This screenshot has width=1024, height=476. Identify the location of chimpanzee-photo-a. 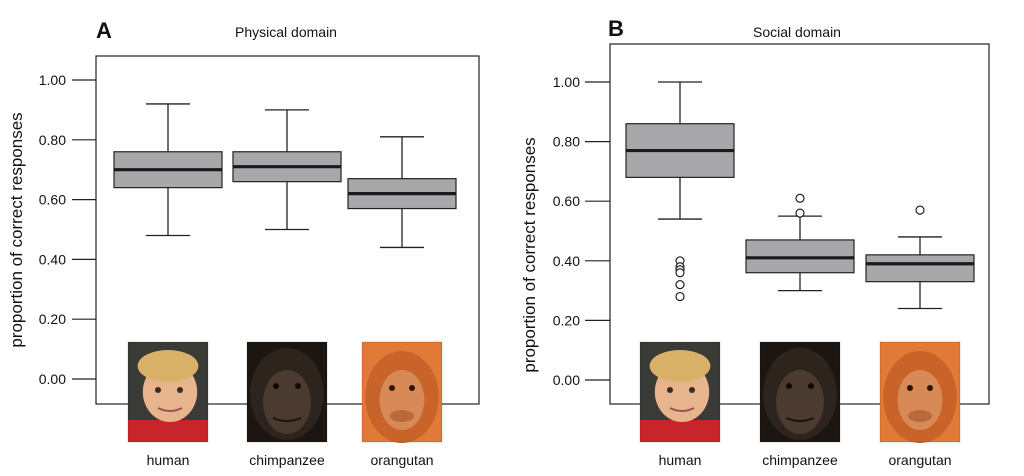
(287, 392).